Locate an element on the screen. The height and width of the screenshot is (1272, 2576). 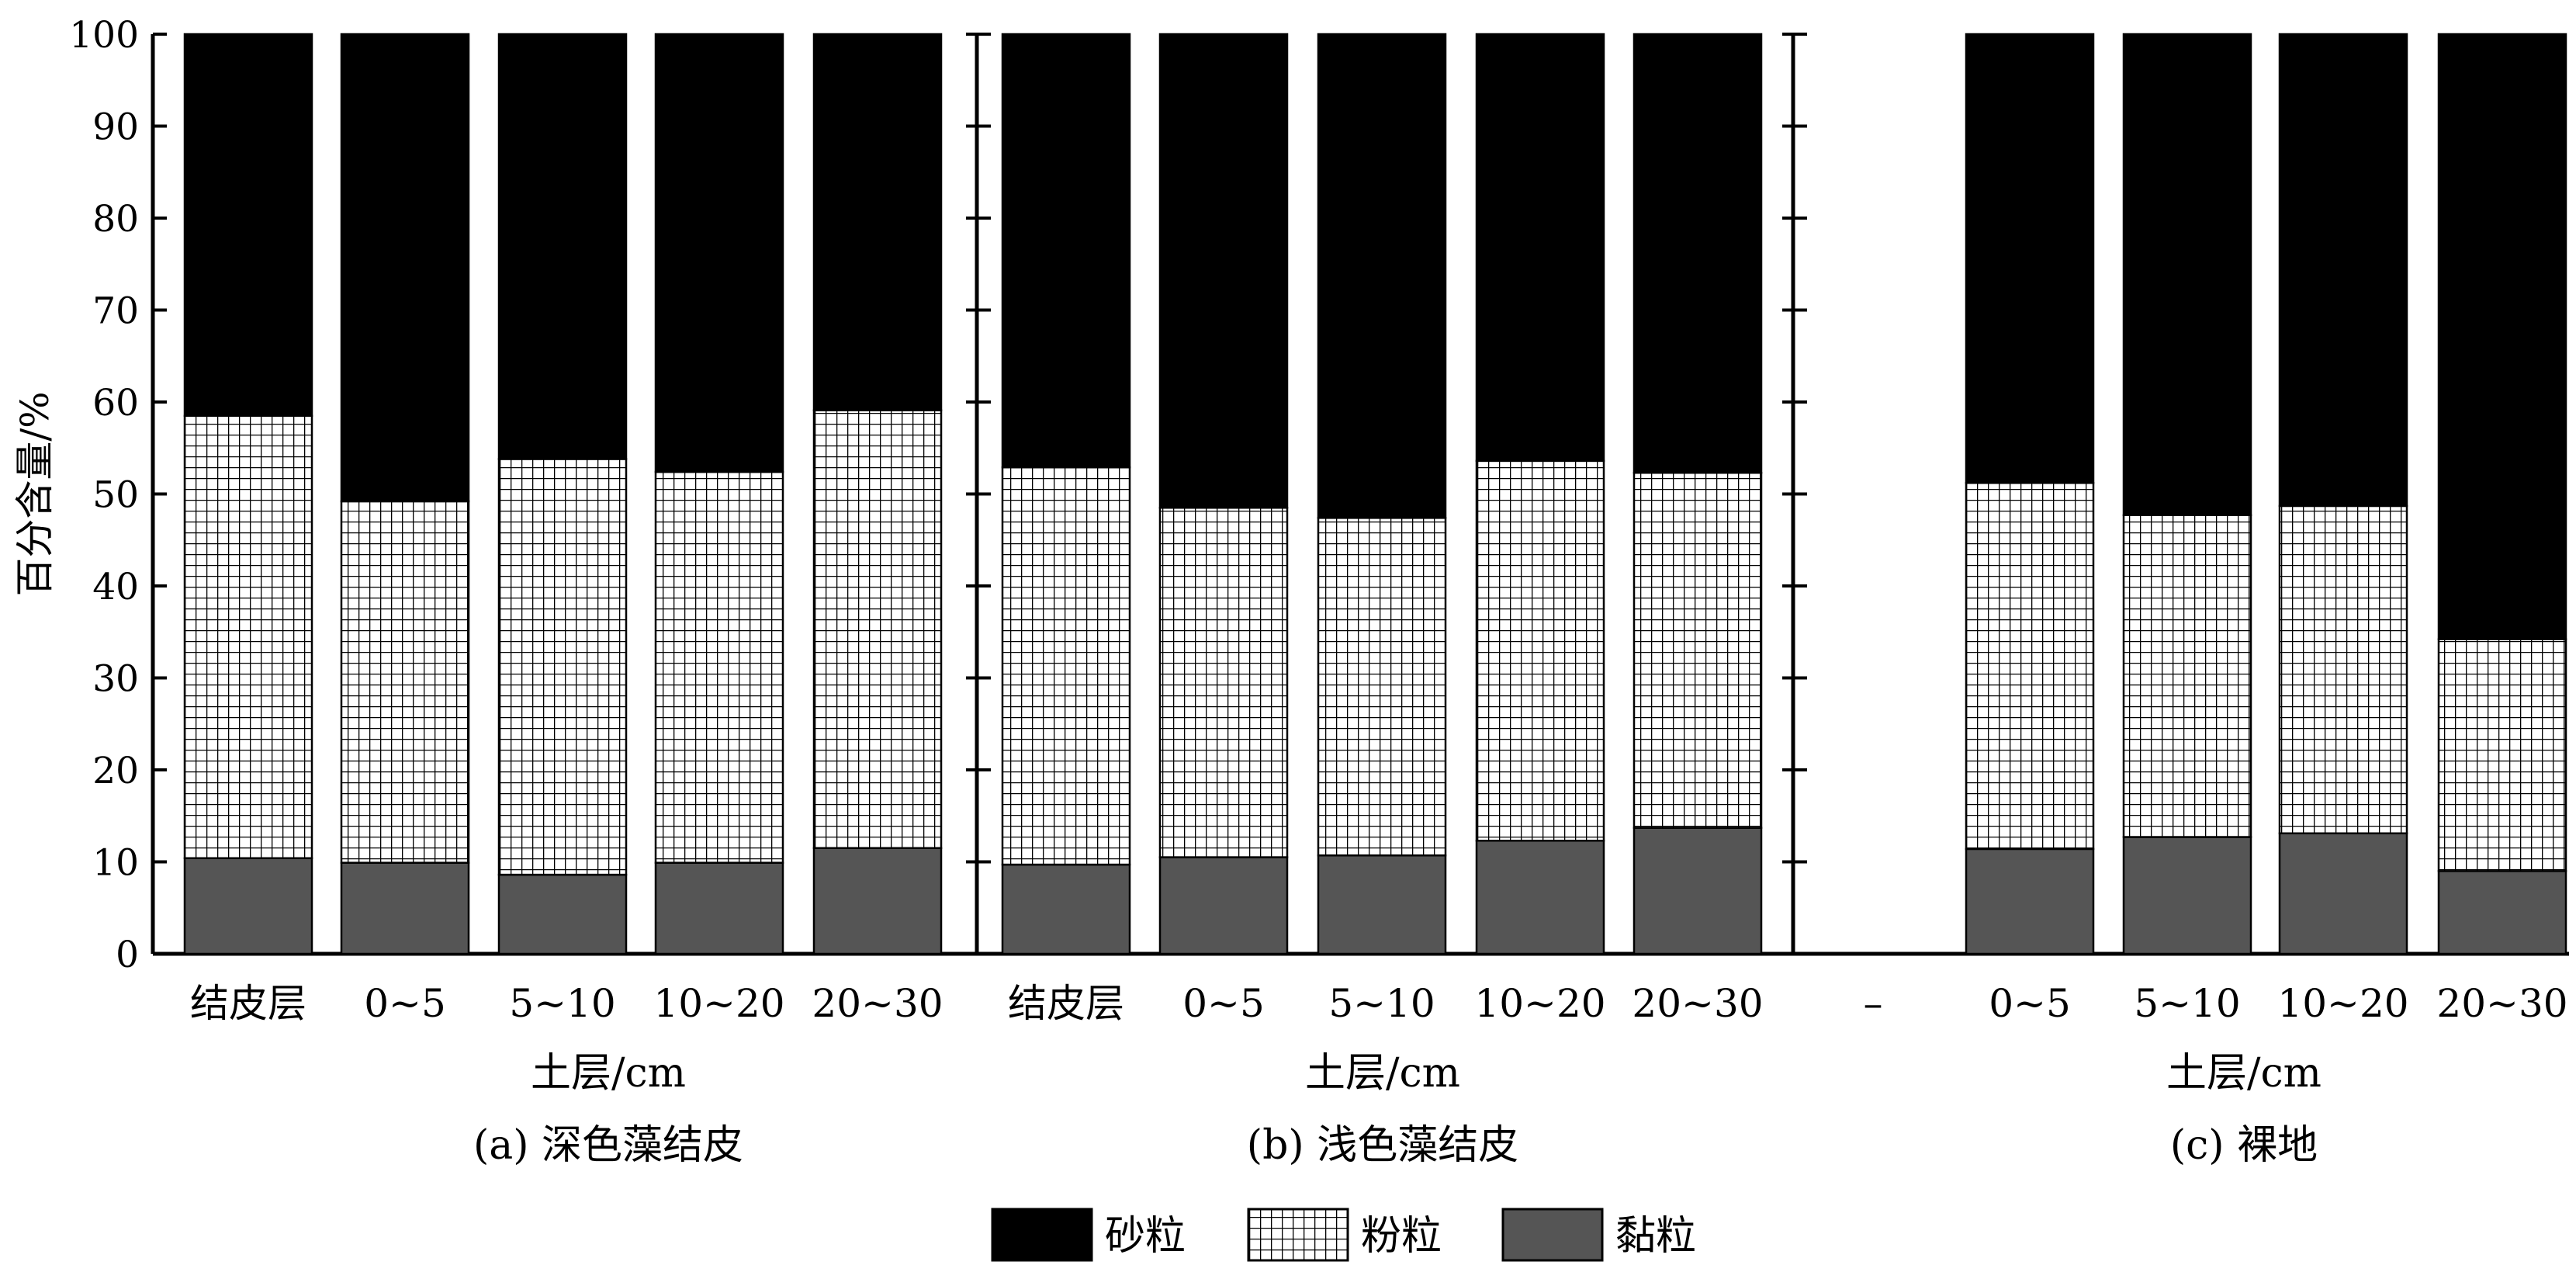
panel-label: (b) 浅色藻结皮 is located at coordinates (1382, 1145).